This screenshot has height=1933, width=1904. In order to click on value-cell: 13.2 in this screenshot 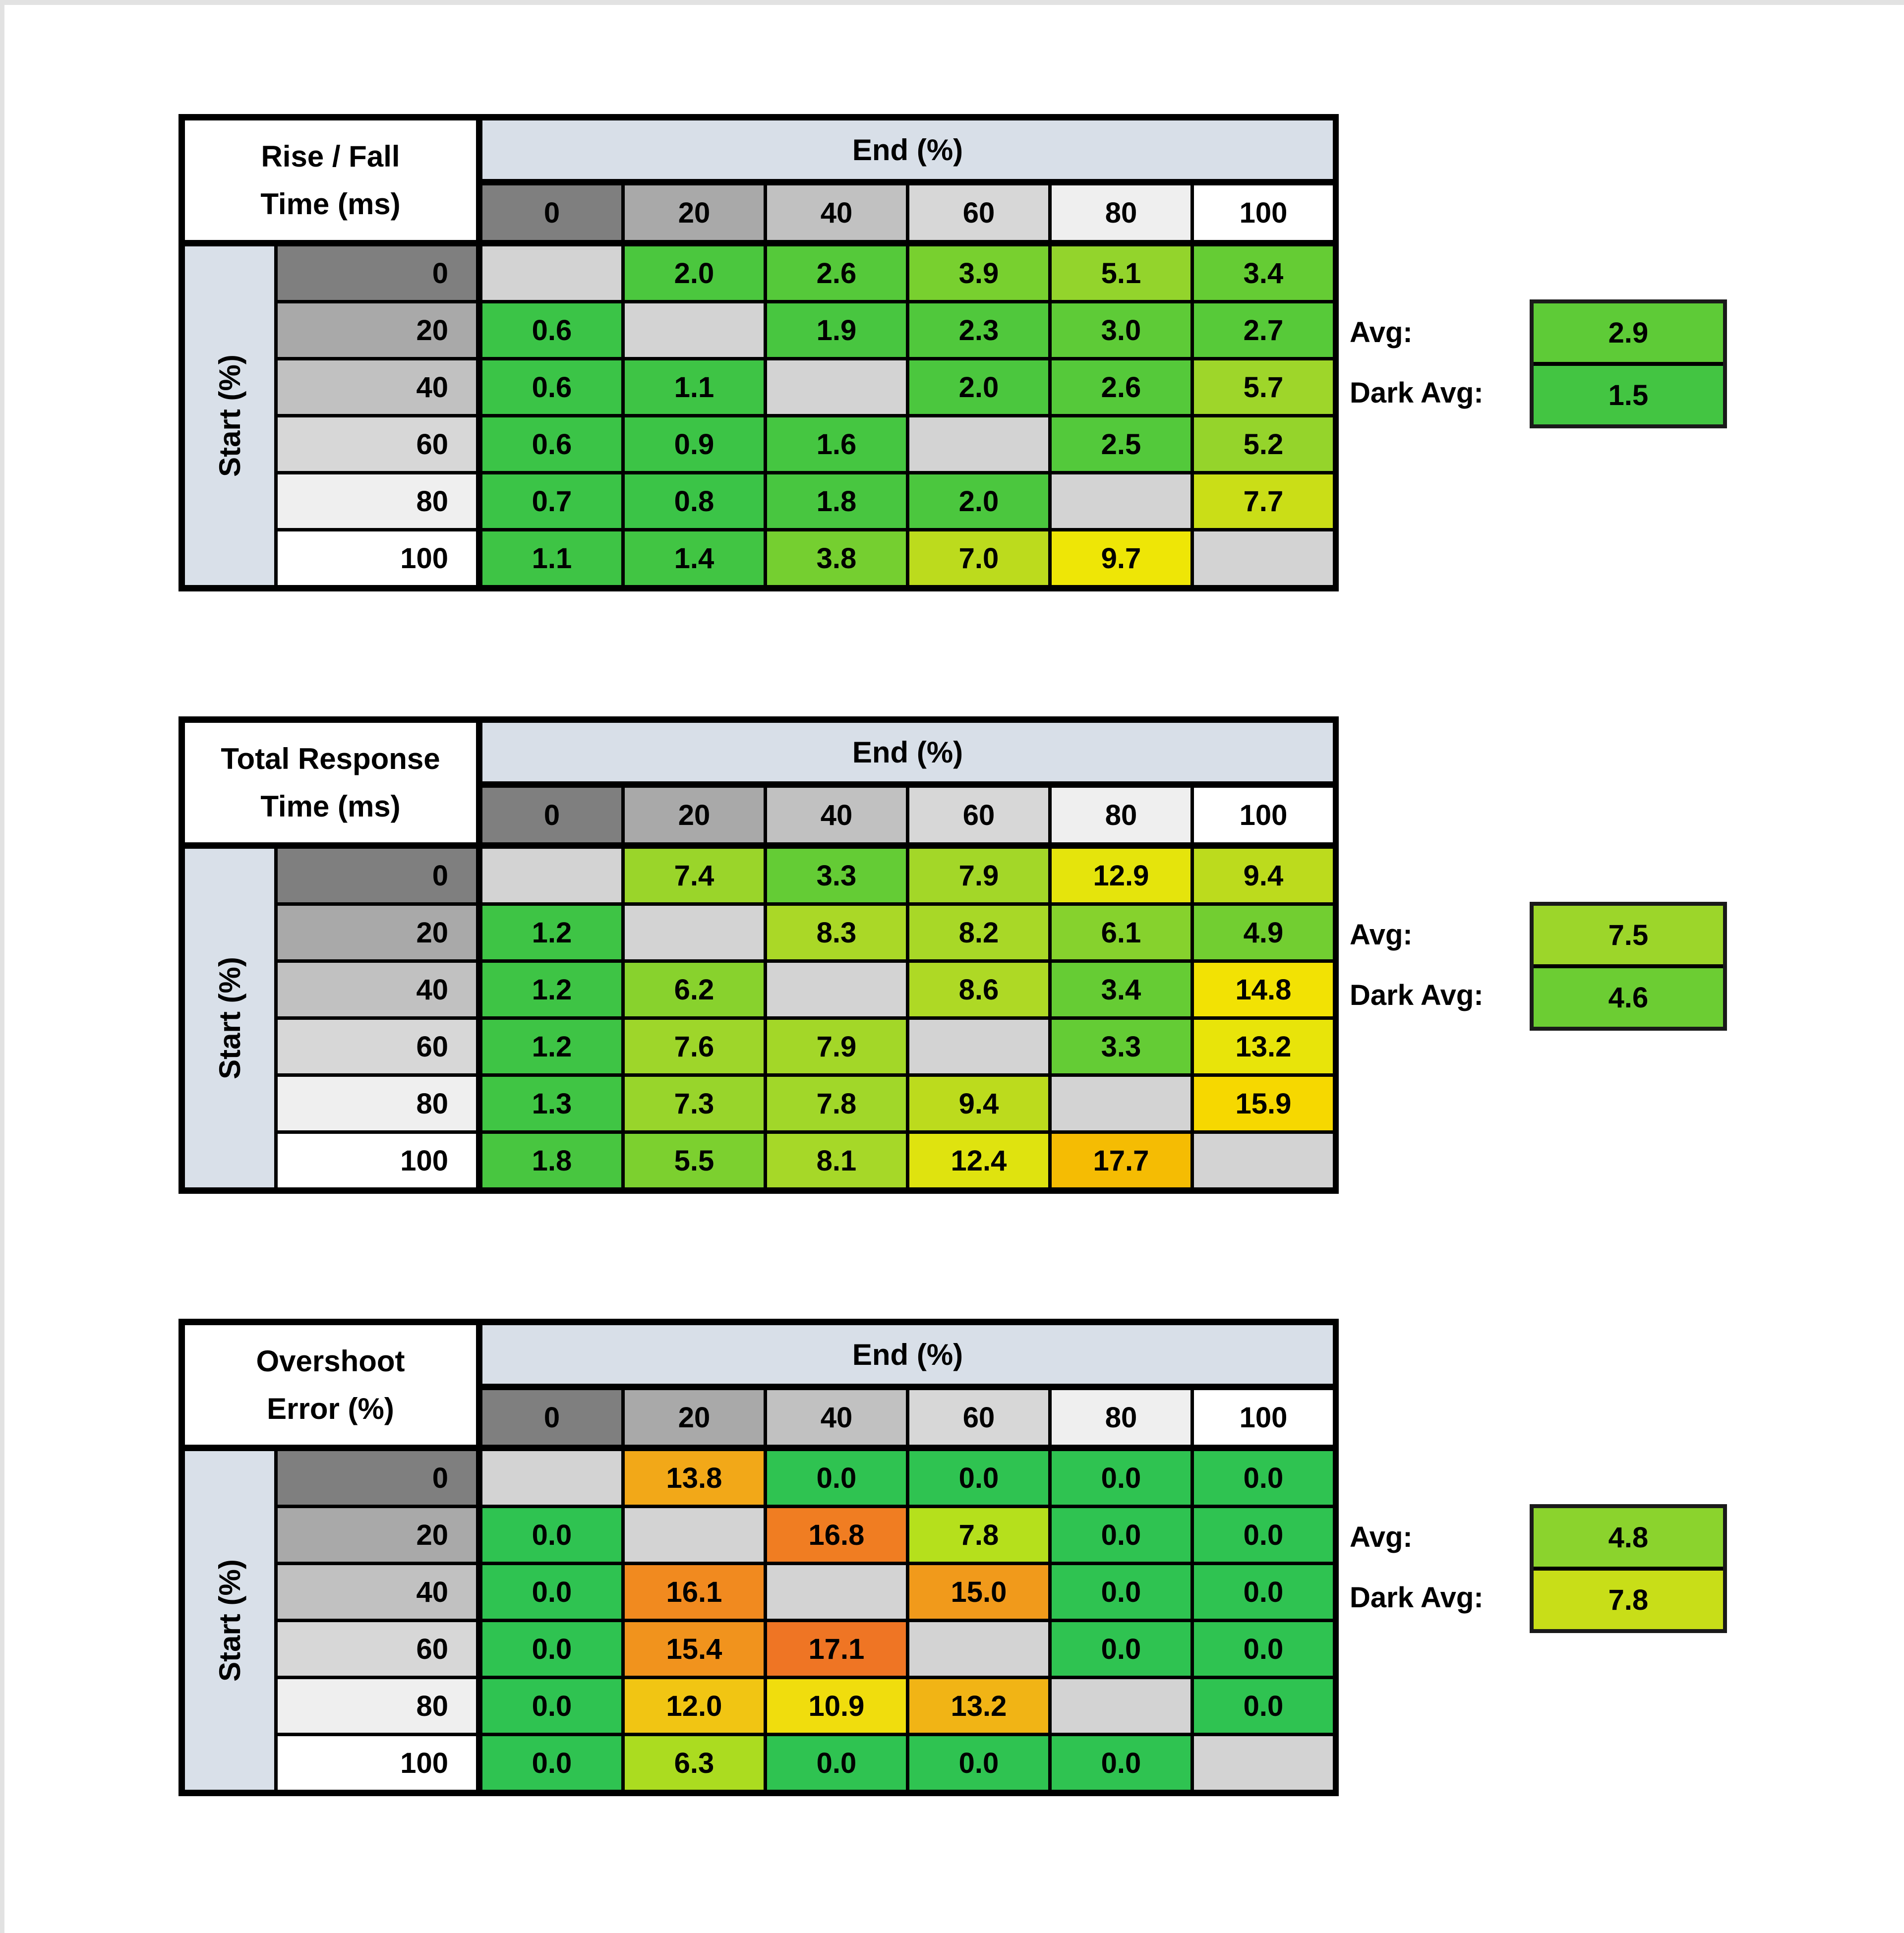, I will do `click(1263, 1047)`.